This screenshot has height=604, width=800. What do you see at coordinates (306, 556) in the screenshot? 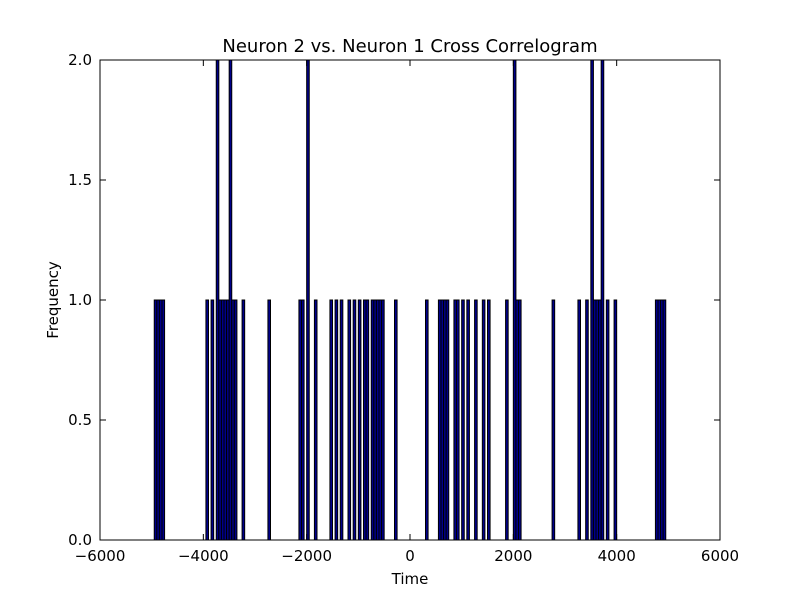
I see `x-tick-label: −2000` at bounding box center [306, 556].